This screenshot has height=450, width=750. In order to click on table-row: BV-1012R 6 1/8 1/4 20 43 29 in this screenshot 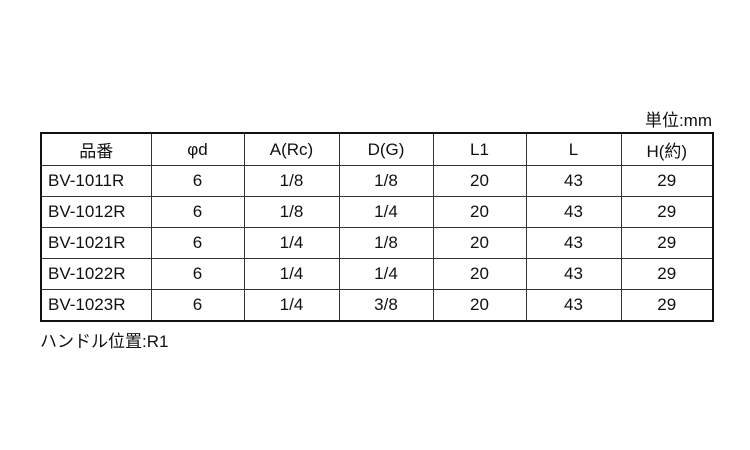, I will do `click(377, 212)`.